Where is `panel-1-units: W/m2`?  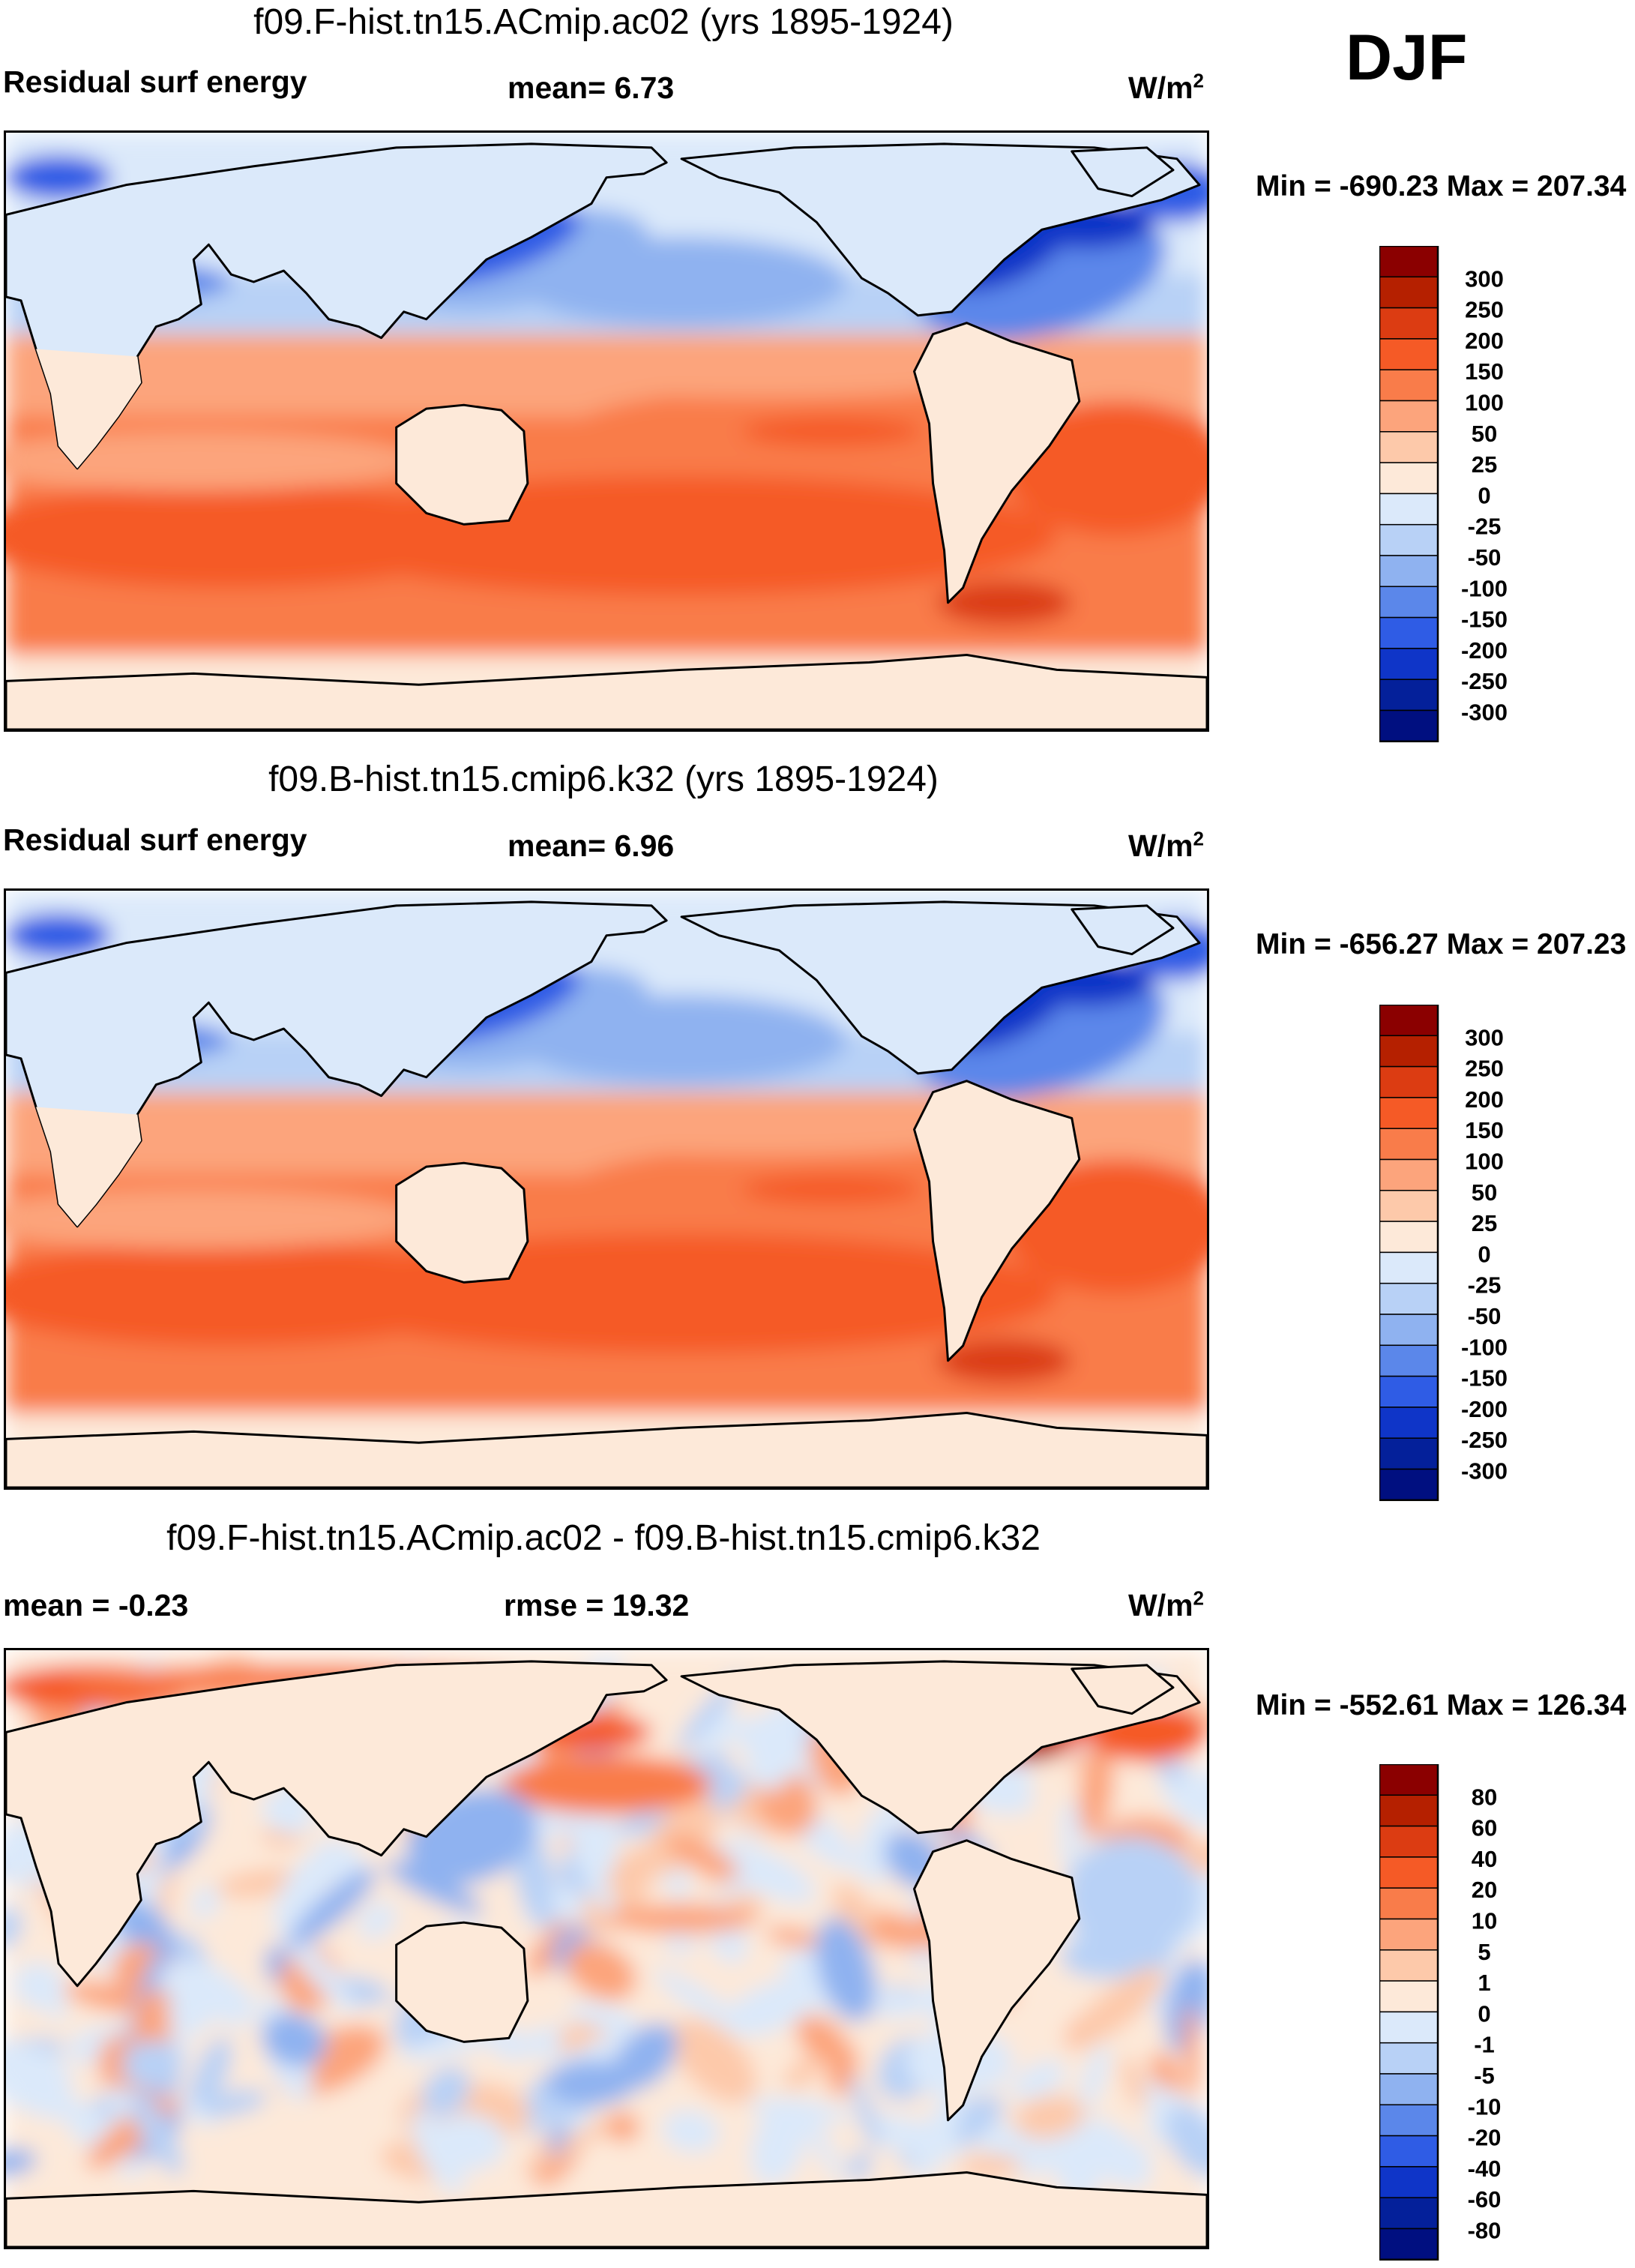
panel-1-units: W/m2 is located at coordinates (1166, 87).